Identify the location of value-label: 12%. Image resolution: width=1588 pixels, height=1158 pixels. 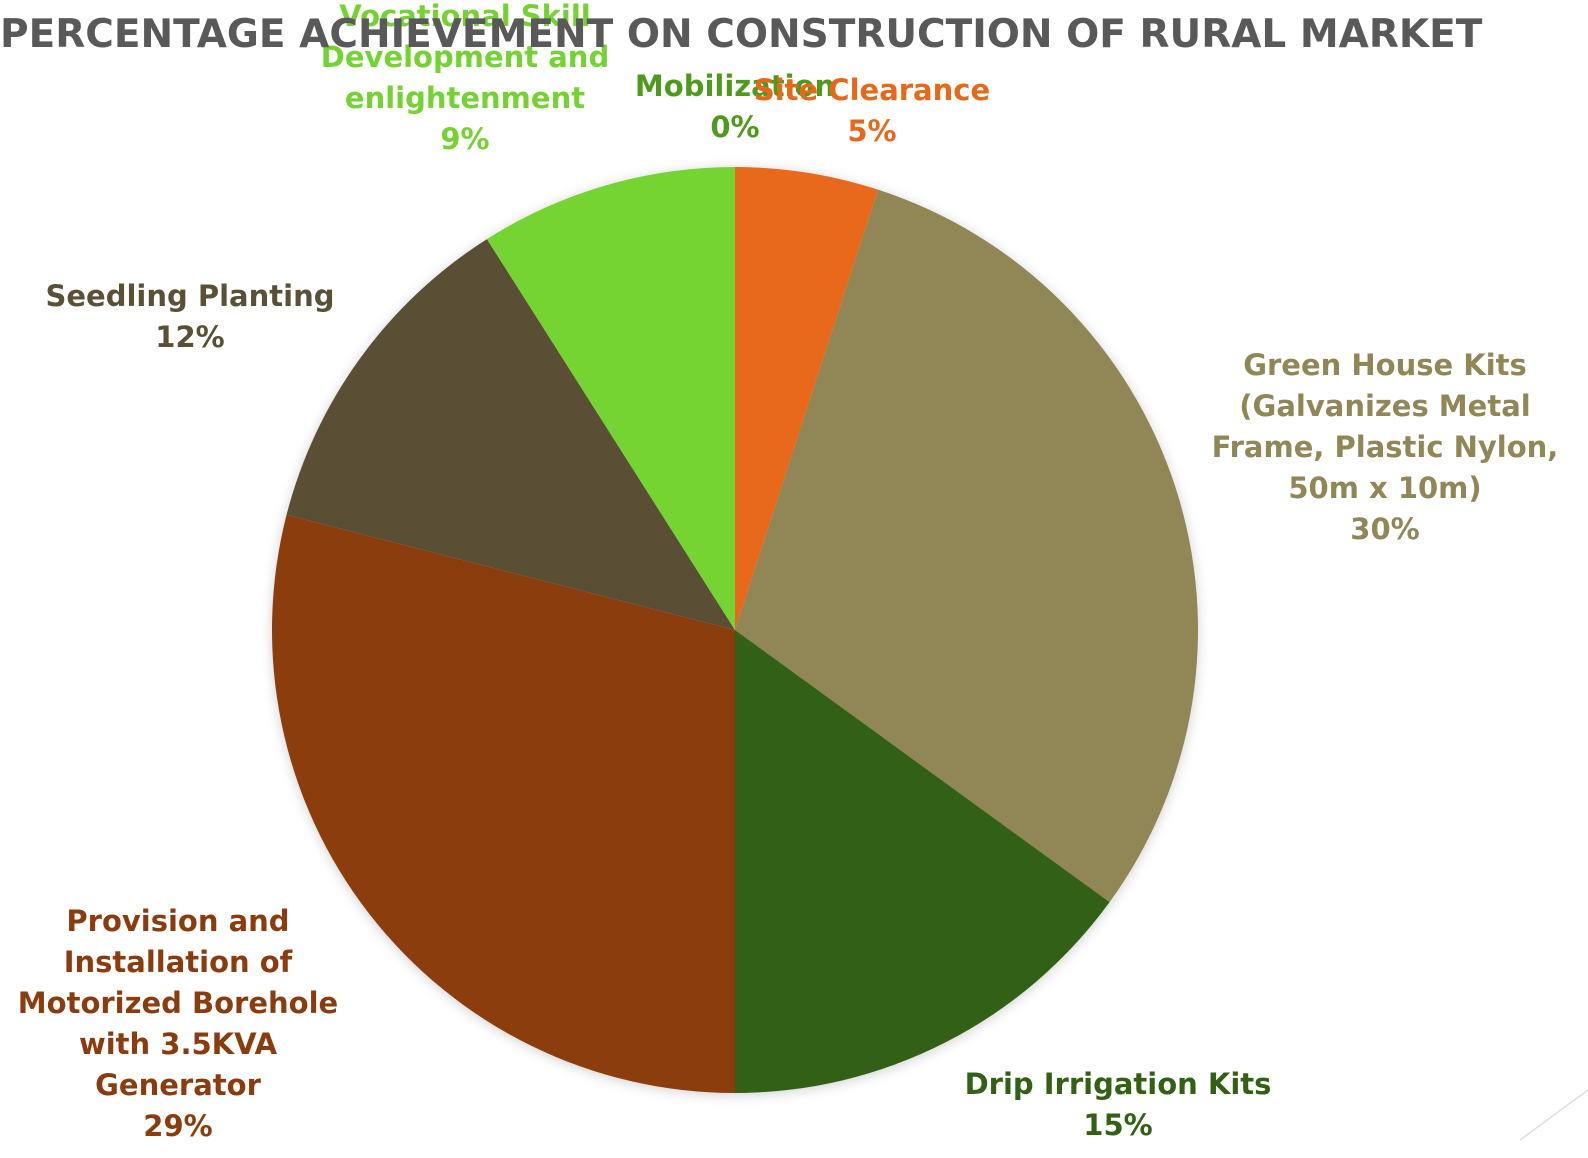
(190, 337).